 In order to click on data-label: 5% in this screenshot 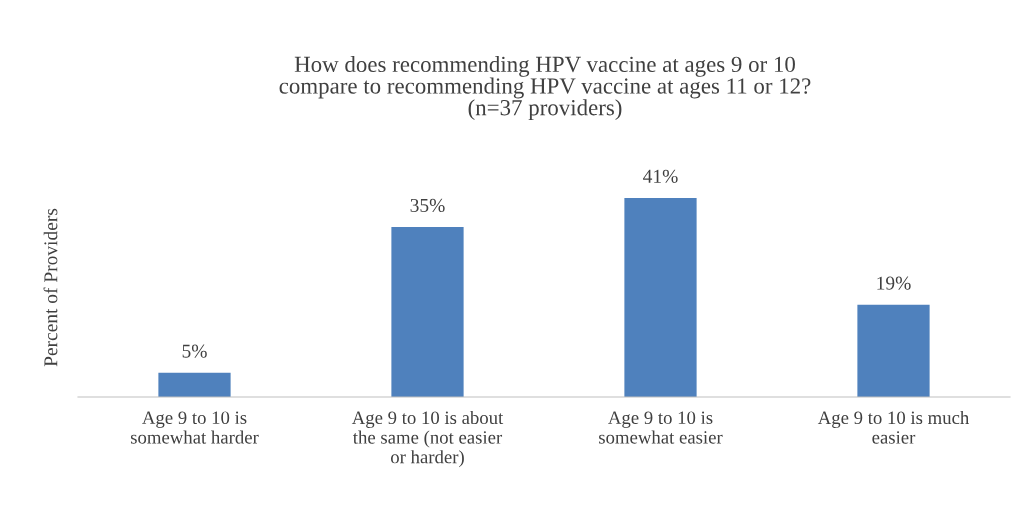, I will do `click(194, 351)`.